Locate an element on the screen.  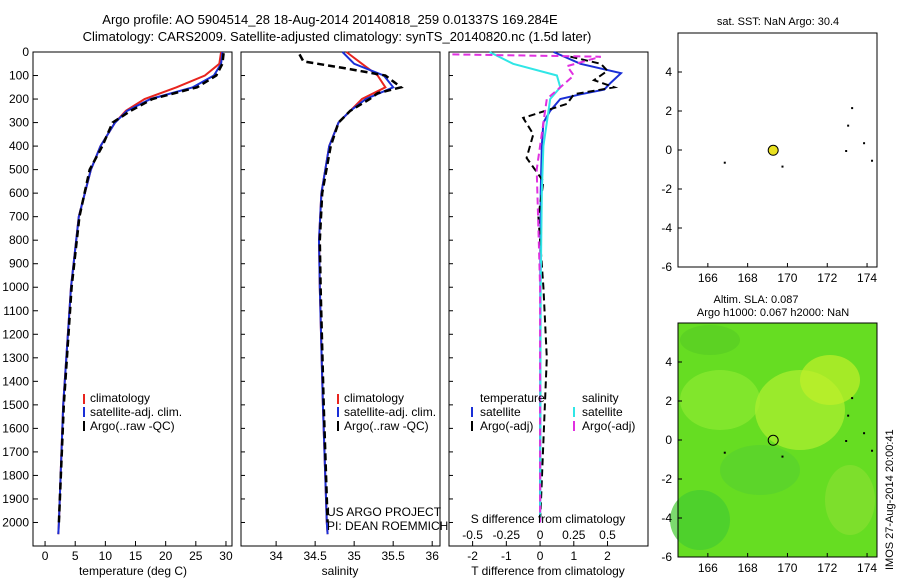
depth-tick-label: 2000 is located at coordinates (15, 522).